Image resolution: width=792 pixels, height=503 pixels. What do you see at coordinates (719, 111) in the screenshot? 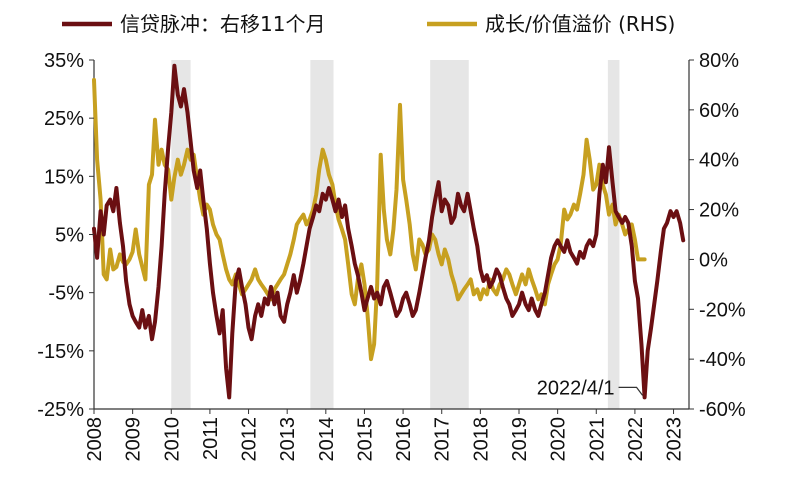
I see `right-tick-label: 60%` at bounding box center [719, 111].